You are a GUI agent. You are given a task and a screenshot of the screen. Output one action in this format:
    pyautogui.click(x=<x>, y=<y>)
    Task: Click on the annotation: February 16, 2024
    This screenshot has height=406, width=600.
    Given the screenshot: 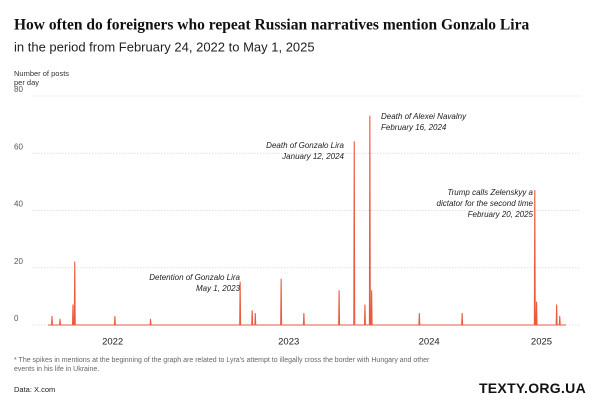 What is the action you would take?
    pyautogui.click(x=414, y=127)
    